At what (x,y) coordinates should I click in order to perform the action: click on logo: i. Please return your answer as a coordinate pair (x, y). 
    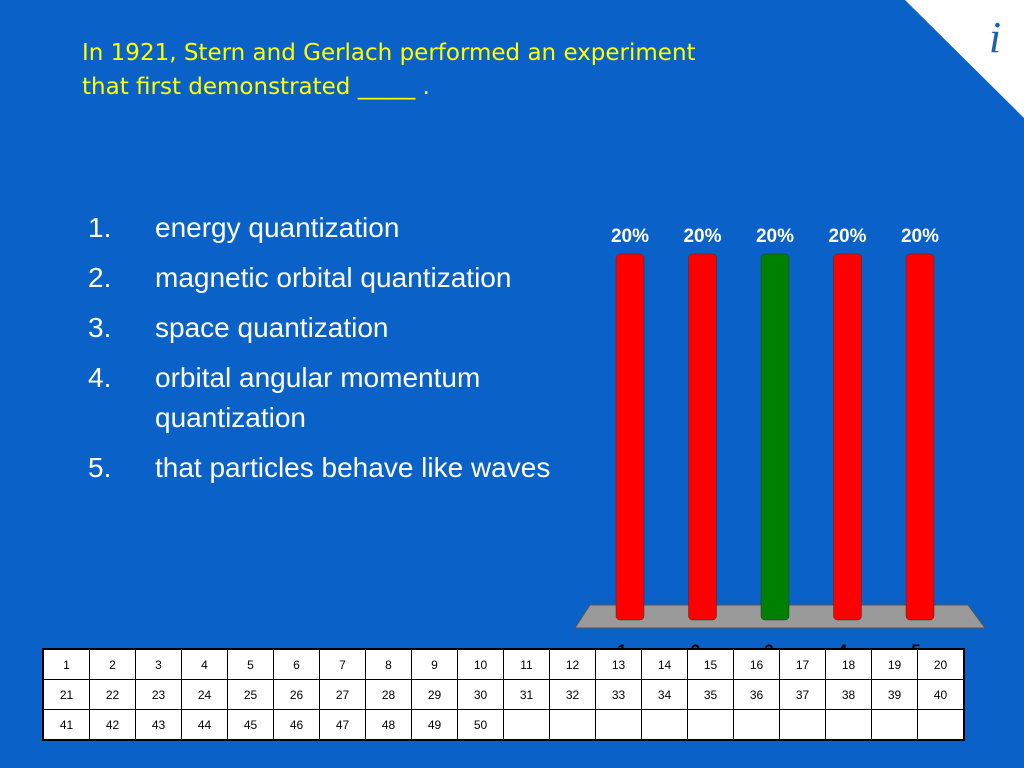
    Looking at the image, I should click on (995, 37).